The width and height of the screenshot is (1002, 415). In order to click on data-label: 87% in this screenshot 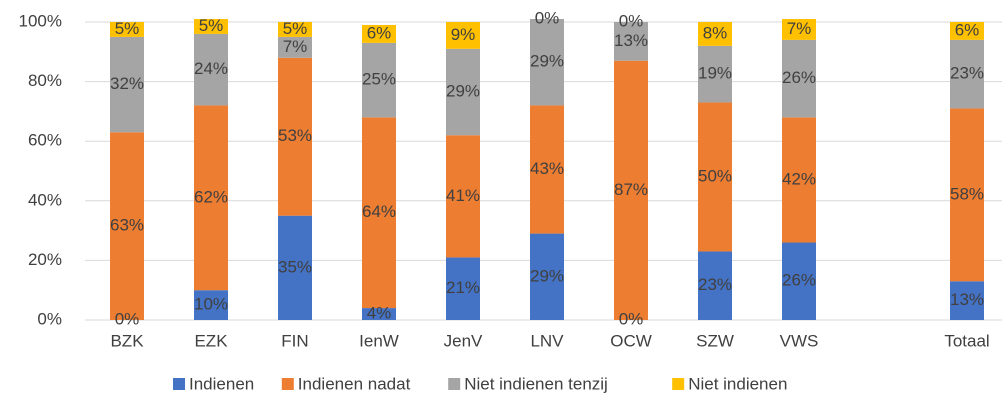, I will do `click(631, 189)`.